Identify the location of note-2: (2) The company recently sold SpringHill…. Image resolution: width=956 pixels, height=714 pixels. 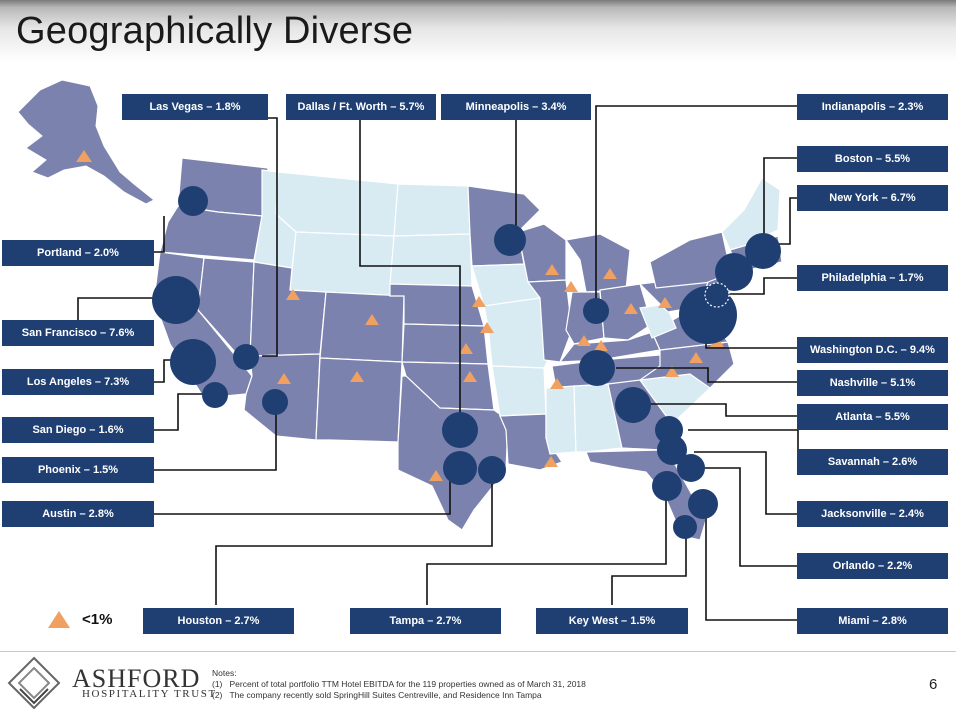
(399, 695).